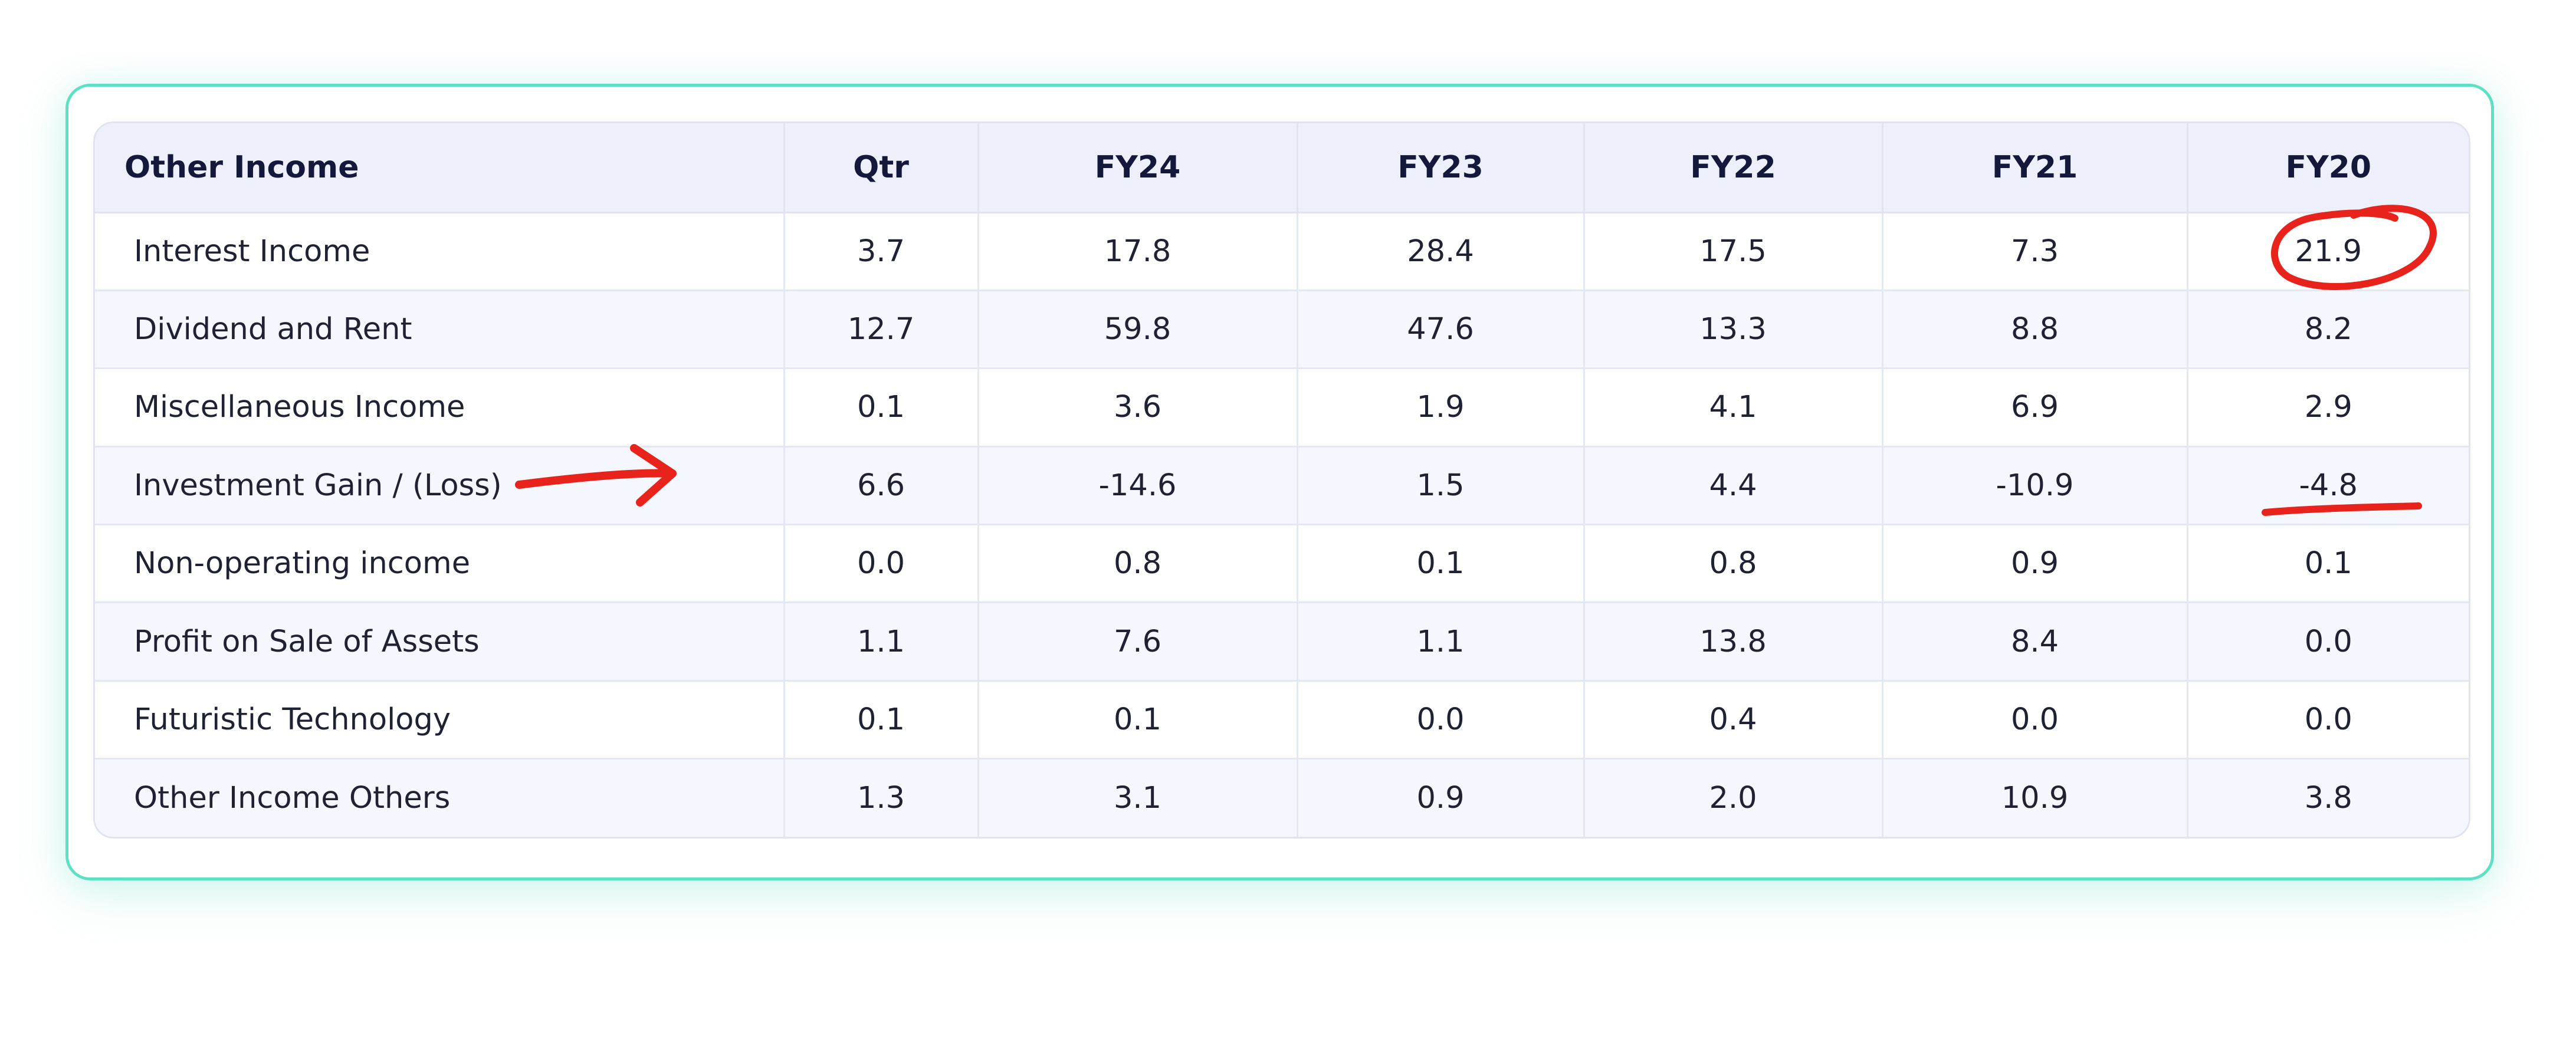 The height and width of the screenshot is (1062, 2576). I want to click on table-cell: 17.8, so click(1138, 251).